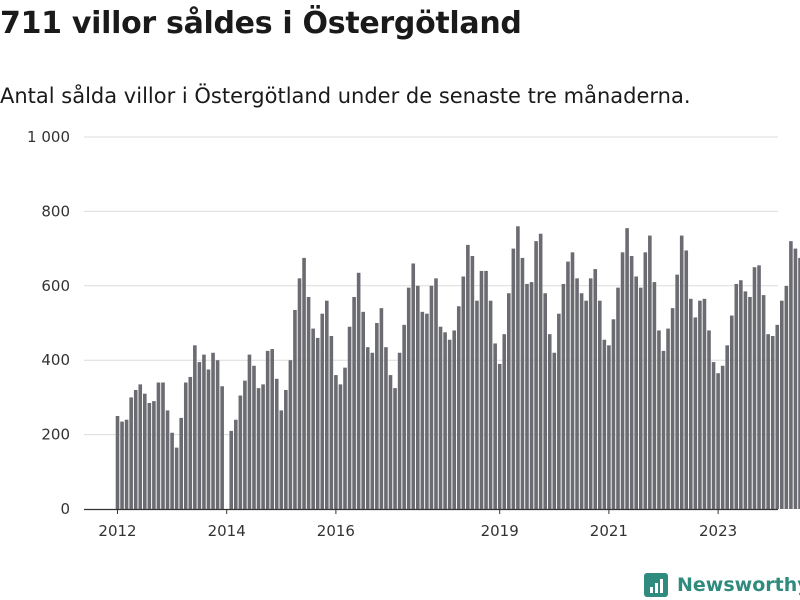 This screenshot has height=600, width=800. I want to click on y-tick-label: 1 000, so click(48, 137).